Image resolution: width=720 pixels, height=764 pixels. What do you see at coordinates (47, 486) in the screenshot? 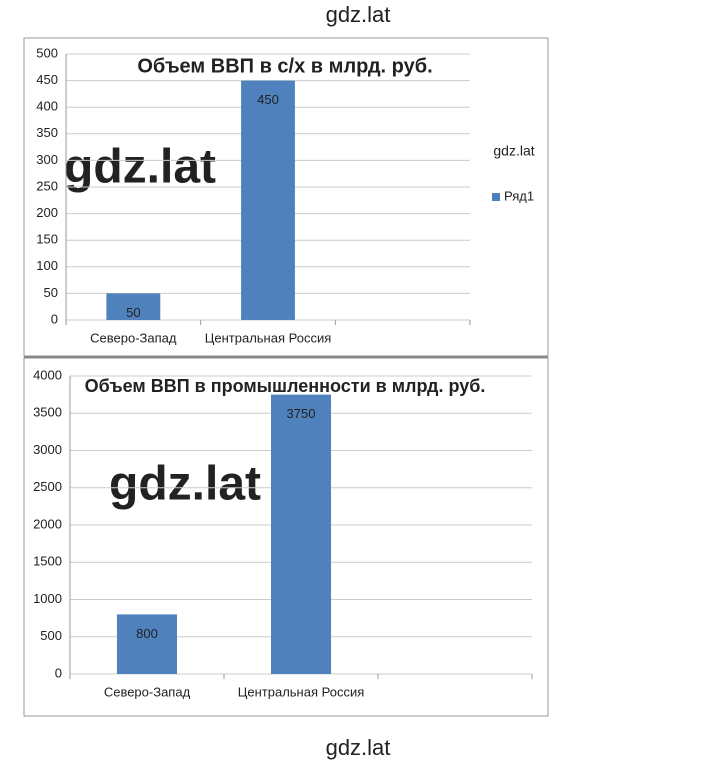
I see `y-tick-label: 2500` at bounding box center [47, 486].